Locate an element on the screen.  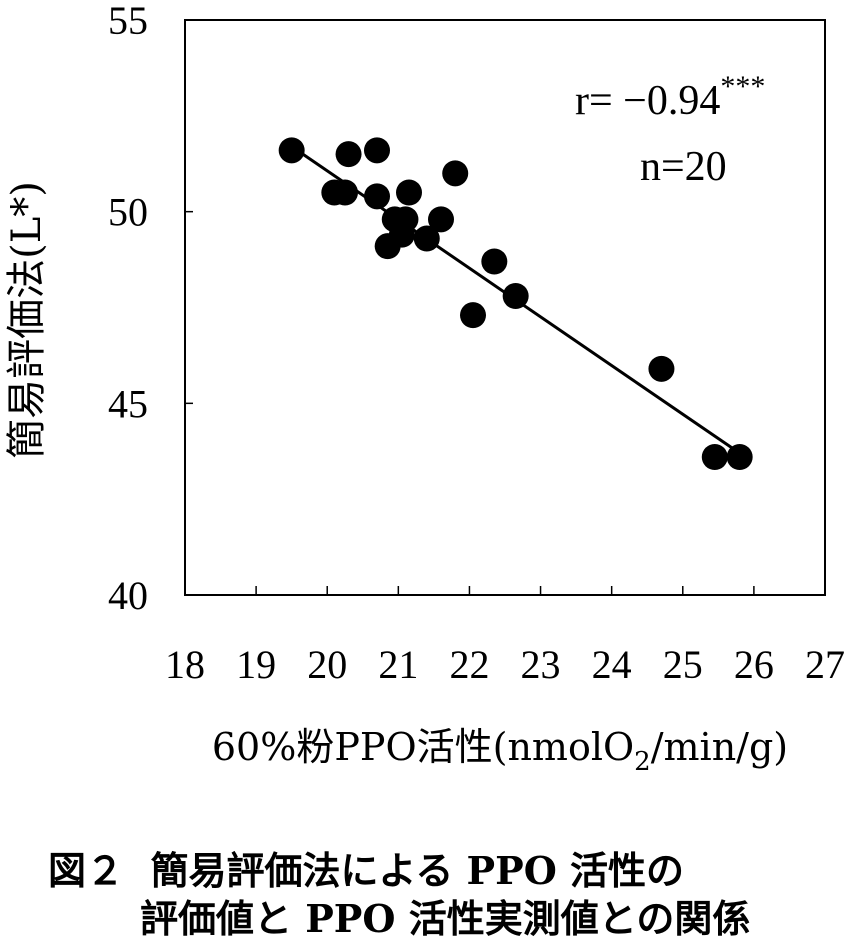
y-tick-label: 55 is located at coordinates (128, 21).